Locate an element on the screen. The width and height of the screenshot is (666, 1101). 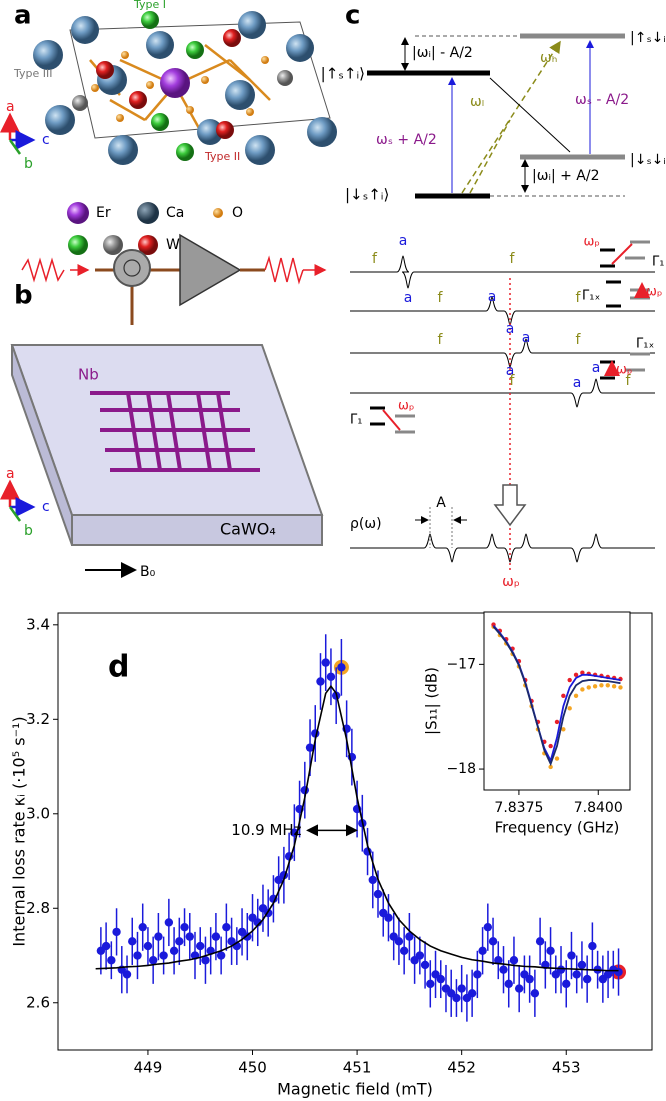
splitting-label: |ωᵢ| - A/2 is located at coordinates (442, 53).